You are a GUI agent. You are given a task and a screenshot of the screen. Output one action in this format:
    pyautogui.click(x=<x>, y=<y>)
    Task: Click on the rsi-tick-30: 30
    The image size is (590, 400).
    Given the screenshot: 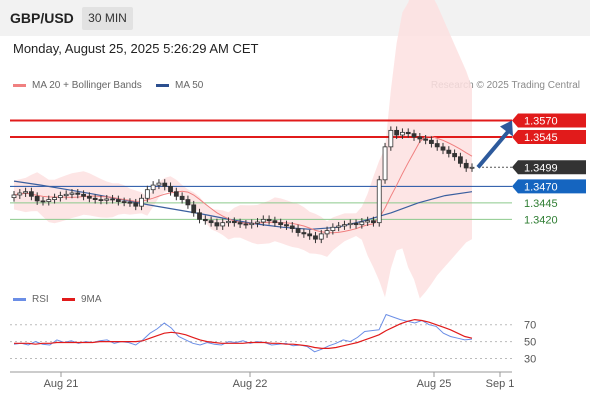 What is the action you would take?
    pyautogui.click(x=530, y=360)
    